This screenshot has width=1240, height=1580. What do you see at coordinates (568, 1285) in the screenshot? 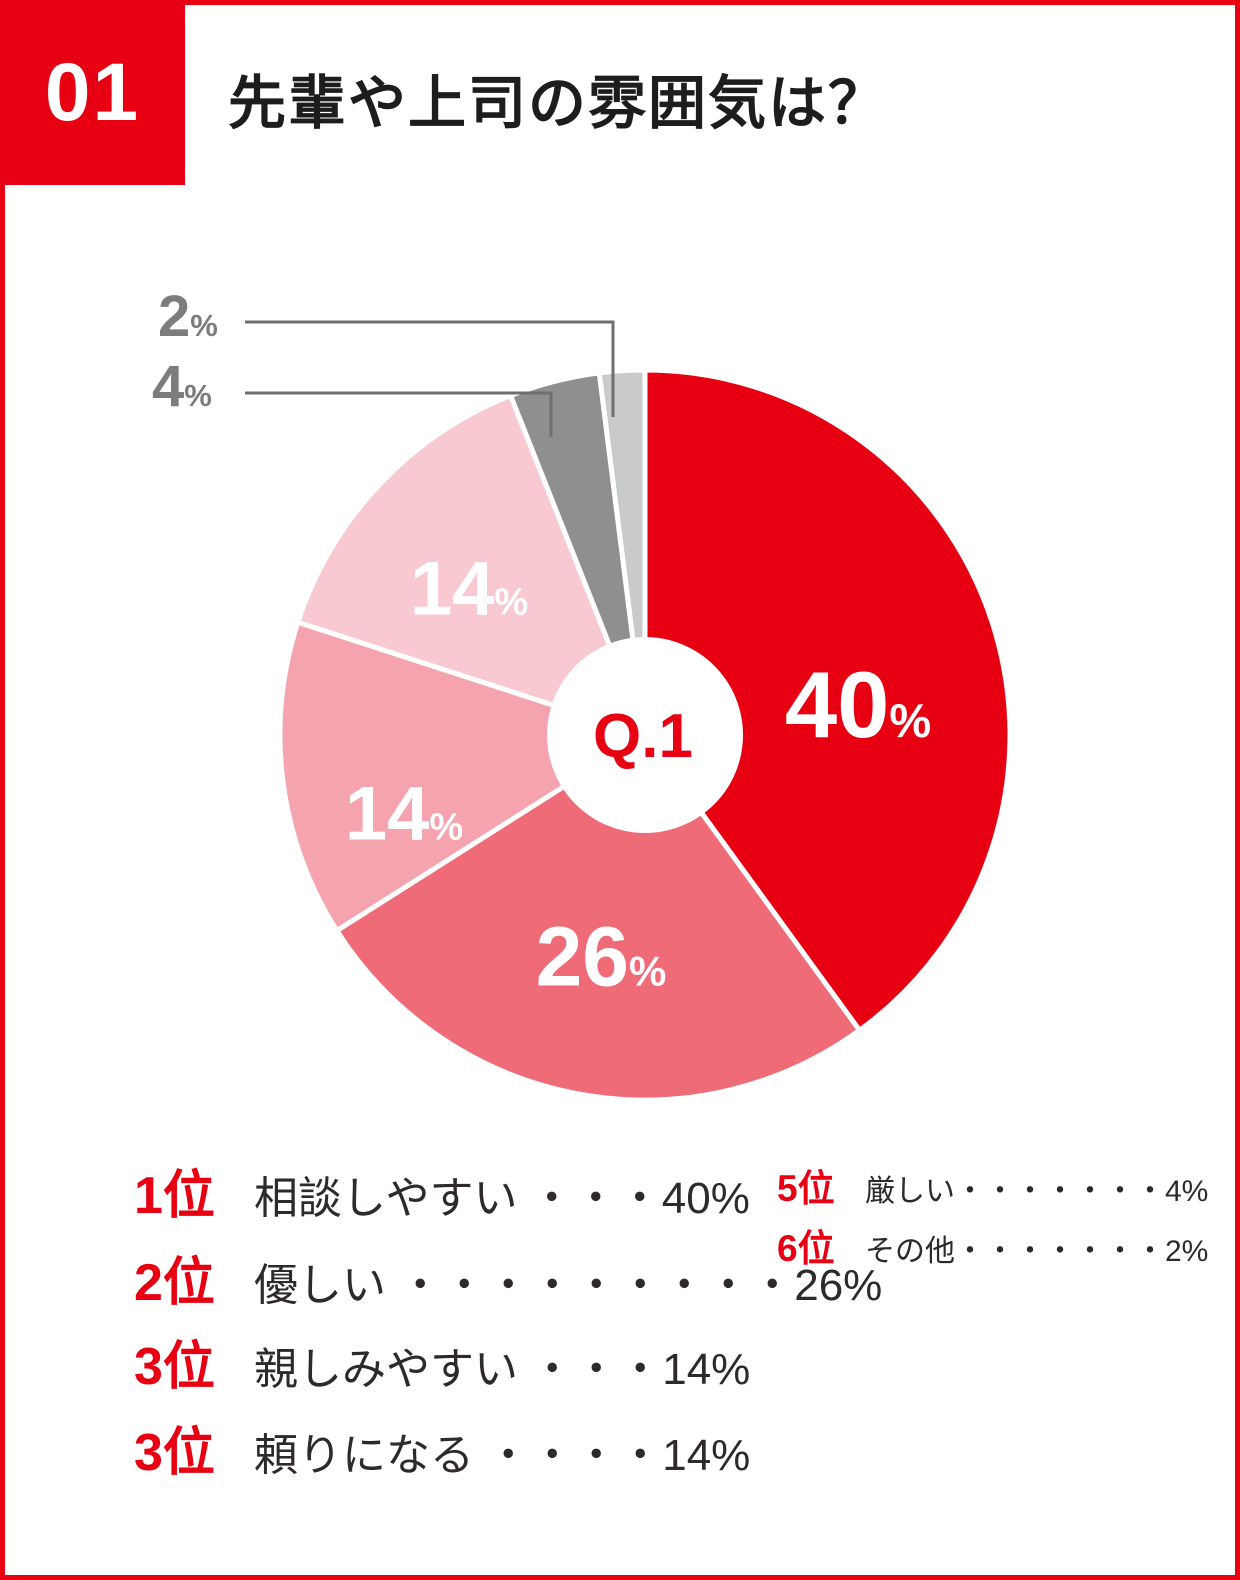
I see `legend-entry-text: 優しい ・・・・・・・・・26%` at bounding box center [568, 1285].